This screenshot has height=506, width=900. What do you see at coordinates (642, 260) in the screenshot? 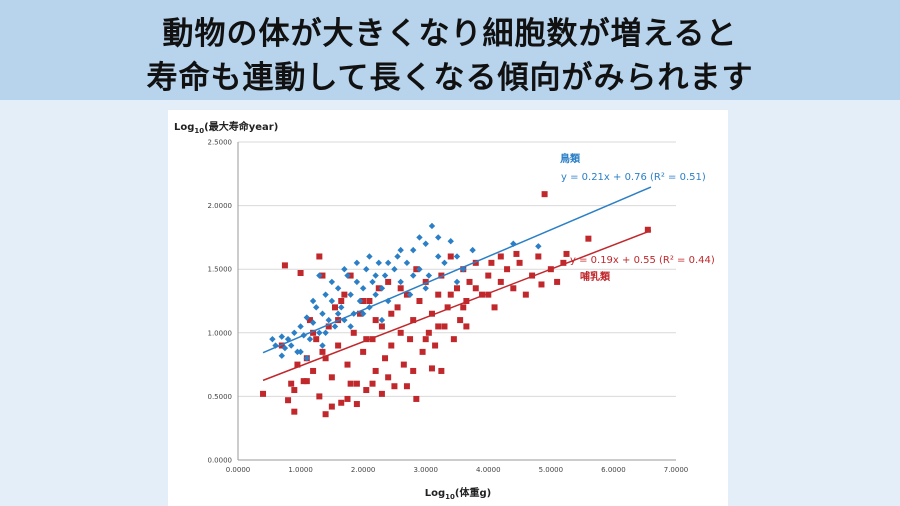
I see `mammal-equation-label: y = 0.19x + 0.55 (R² = 0.44)` at bounding box center [642, 260].